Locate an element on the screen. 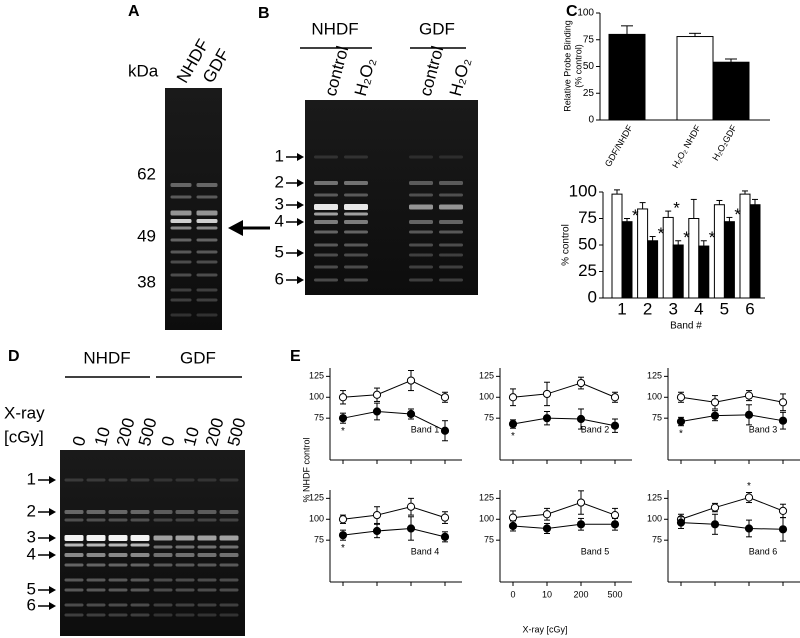  x-tick-label: 6 is located at coordinates (749, 308).